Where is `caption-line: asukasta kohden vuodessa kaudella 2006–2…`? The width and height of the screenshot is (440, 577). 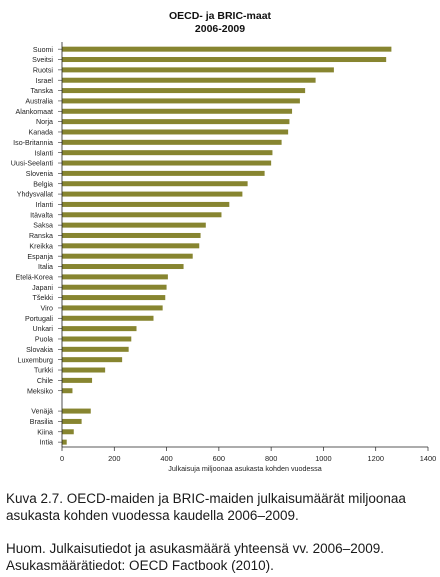
caption-line: asukasta kohden vuodessa kaudella 2006–2… is located at coordinates (152, 515).